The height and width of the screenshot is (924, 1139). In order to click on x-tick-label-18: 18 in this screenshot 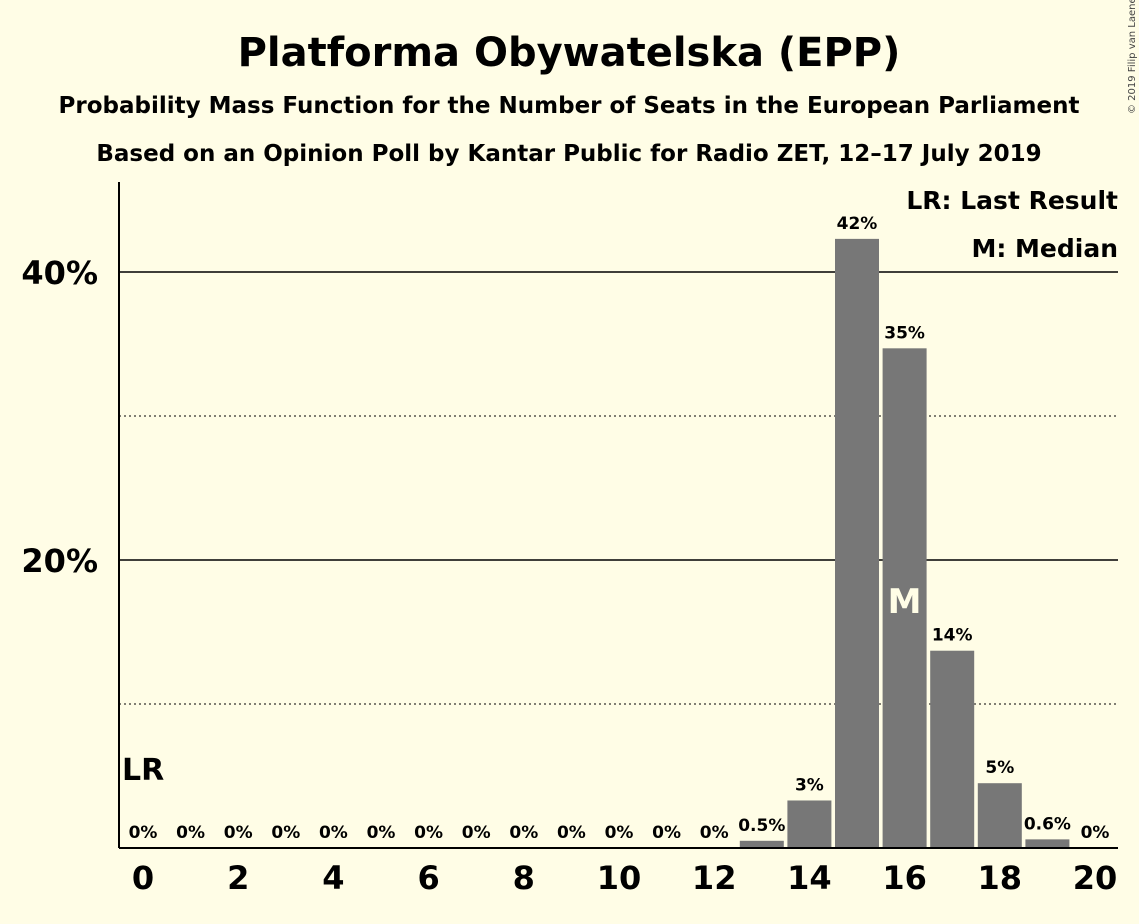, I will do `click(1000, 878)`.